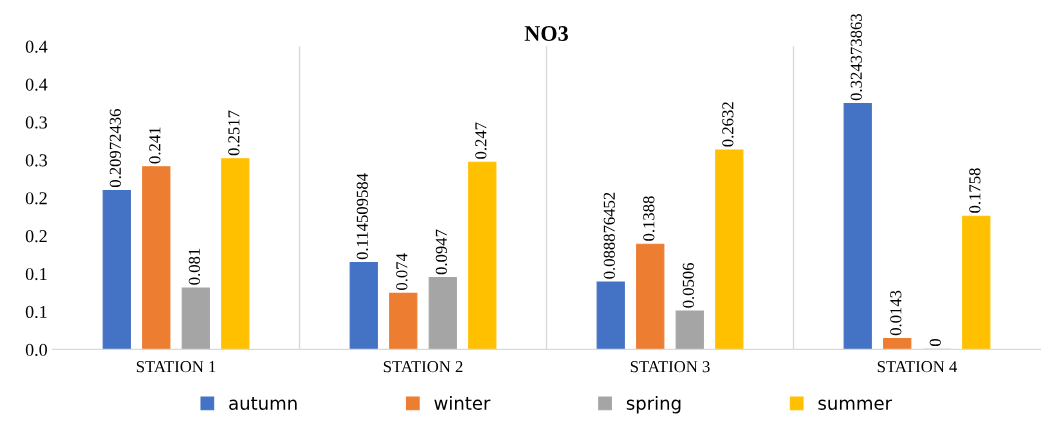 Image resolution: width=1051 pixels, height=421 pixels. Describe the element at coordinates (362, 216) in the screenshot. I see `data-label: 0.114509584` at that location.